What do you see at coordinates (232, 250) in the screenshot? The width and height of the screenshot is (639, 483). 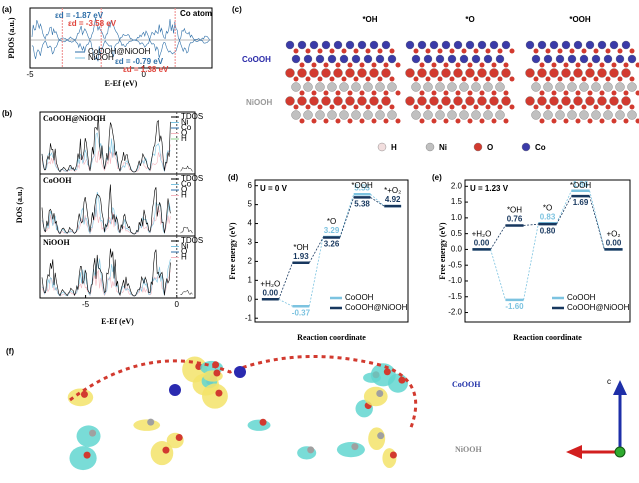 I see `y-axis-title: Free energy (eV)` at bounding box center [232, 250].